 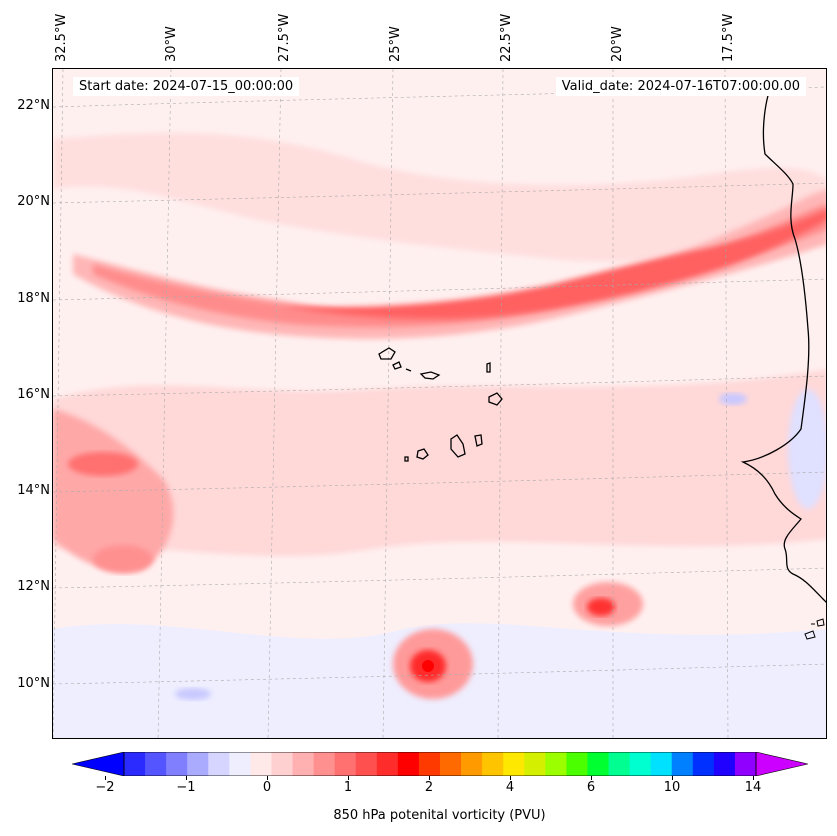 I want to click on bijagos-islands, so click(x=814, y=629).